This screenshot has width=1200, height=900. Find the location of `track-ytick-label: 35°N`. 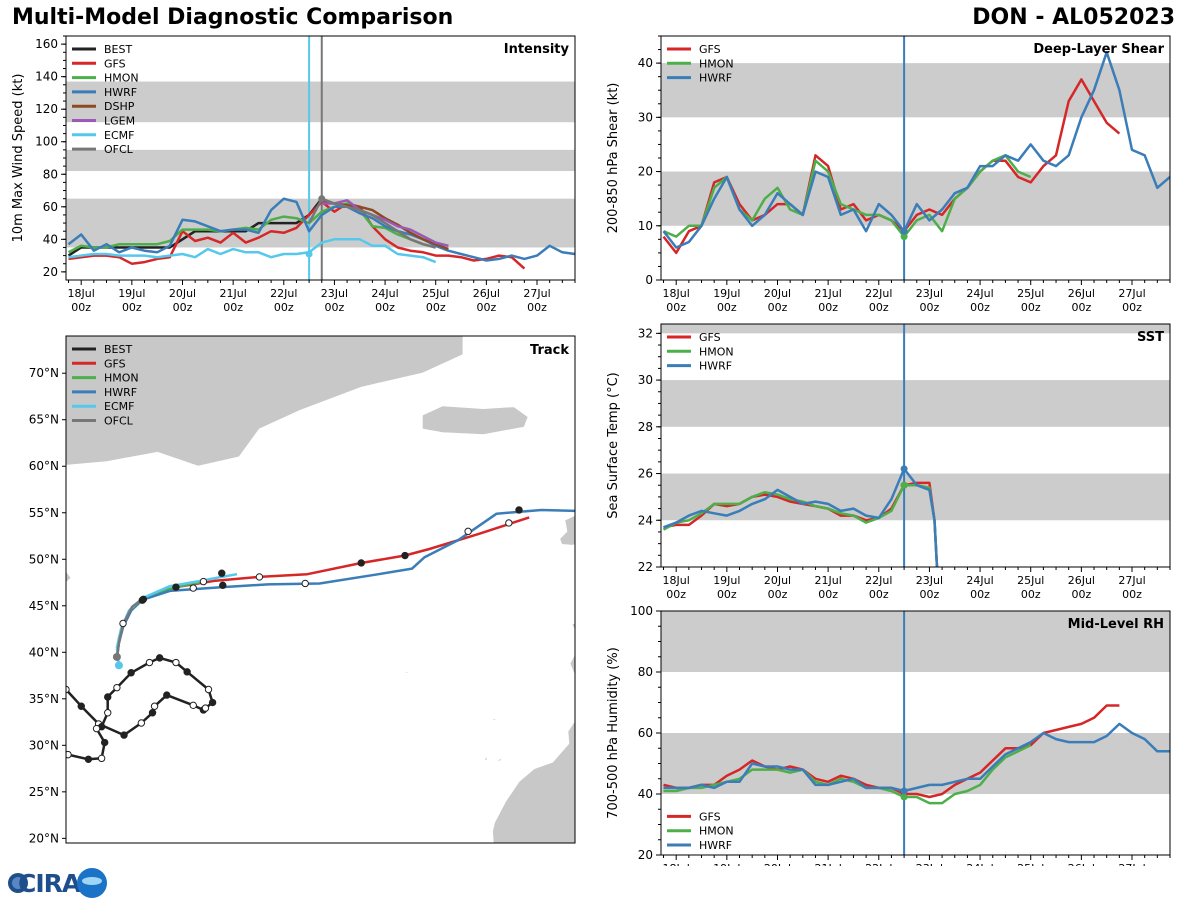

track-ytick-label: 35°N is located at coordinates (44, 699).